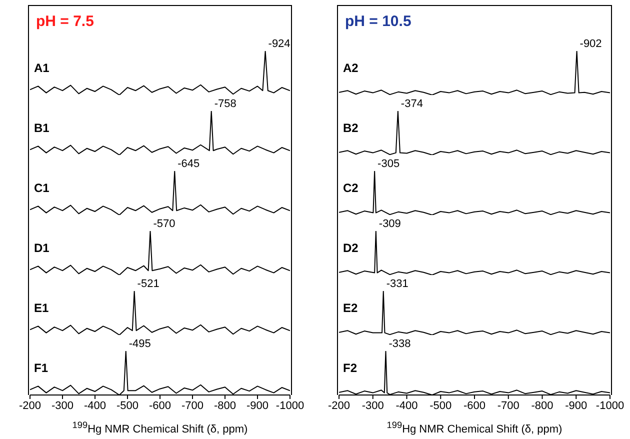  Describe the element at coordinates (591, 44) in the screenshot. I see `annotation: -902` at that location.